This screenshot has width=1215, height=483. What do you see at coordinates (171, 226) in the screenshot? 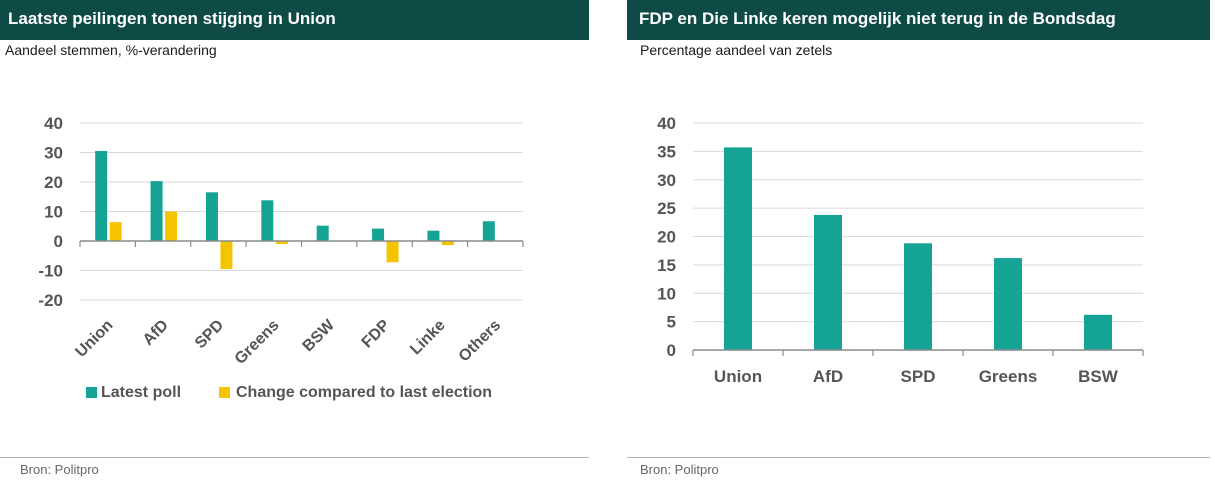
I see `bar-afd-change-compared-to-last-election` at bounding box center [171, 226].